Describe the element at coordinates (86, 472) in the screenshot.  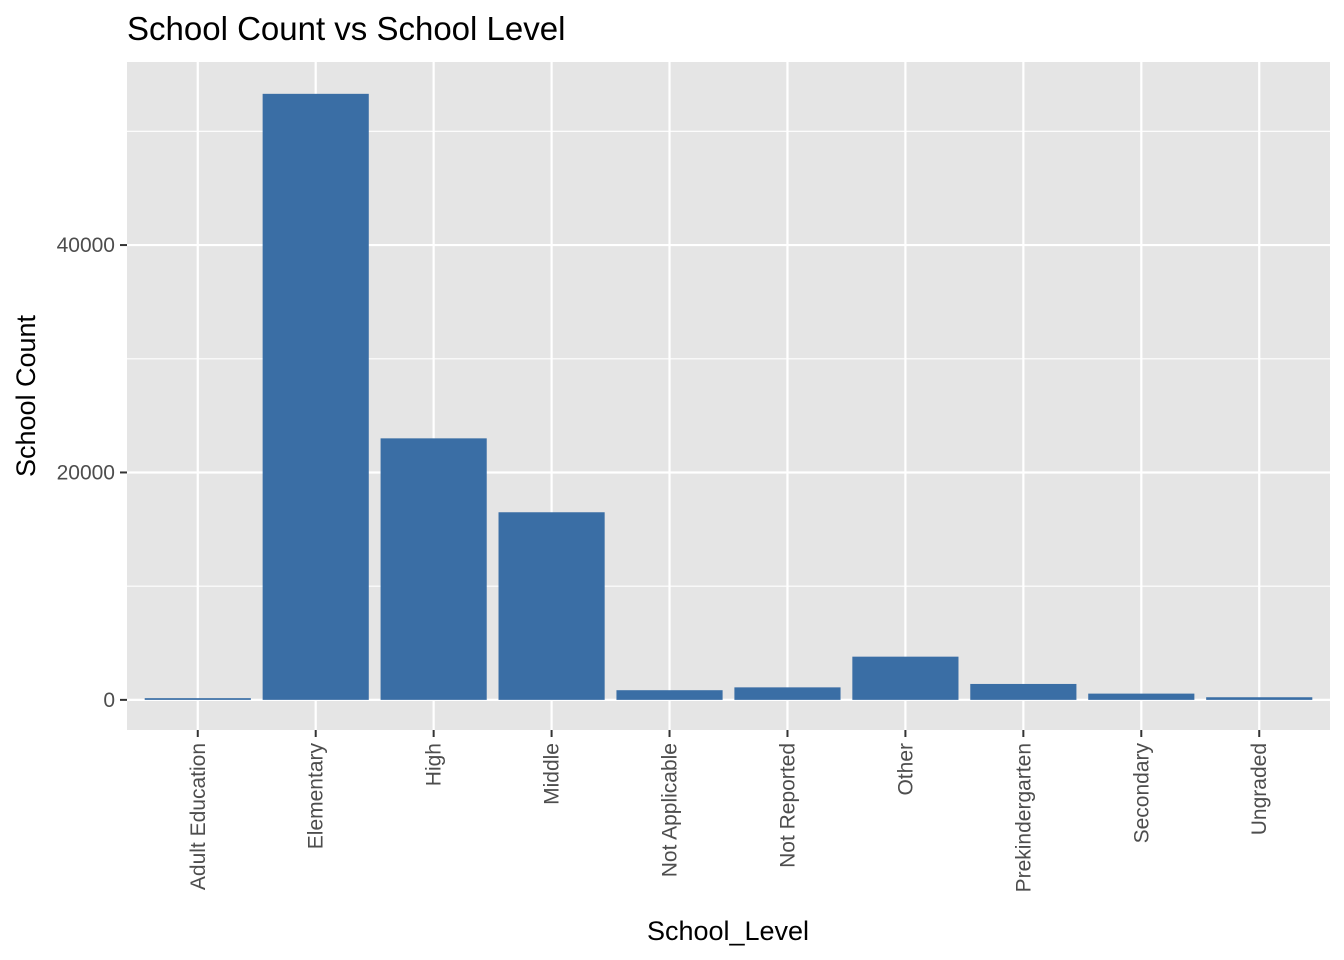
I see `y-tick-label: 20000` at that location.